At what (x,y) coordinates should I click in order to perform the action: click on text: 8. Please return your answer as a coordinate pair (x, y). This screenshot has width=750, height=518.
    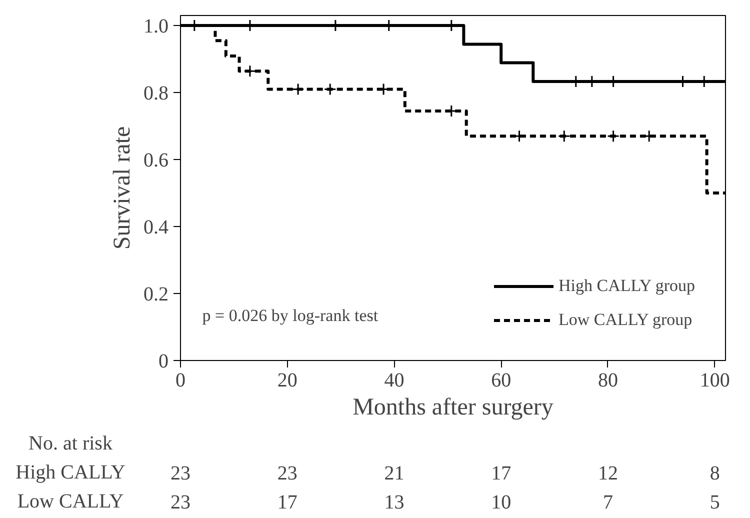
    Looking at the image, I should click on (715, 473).